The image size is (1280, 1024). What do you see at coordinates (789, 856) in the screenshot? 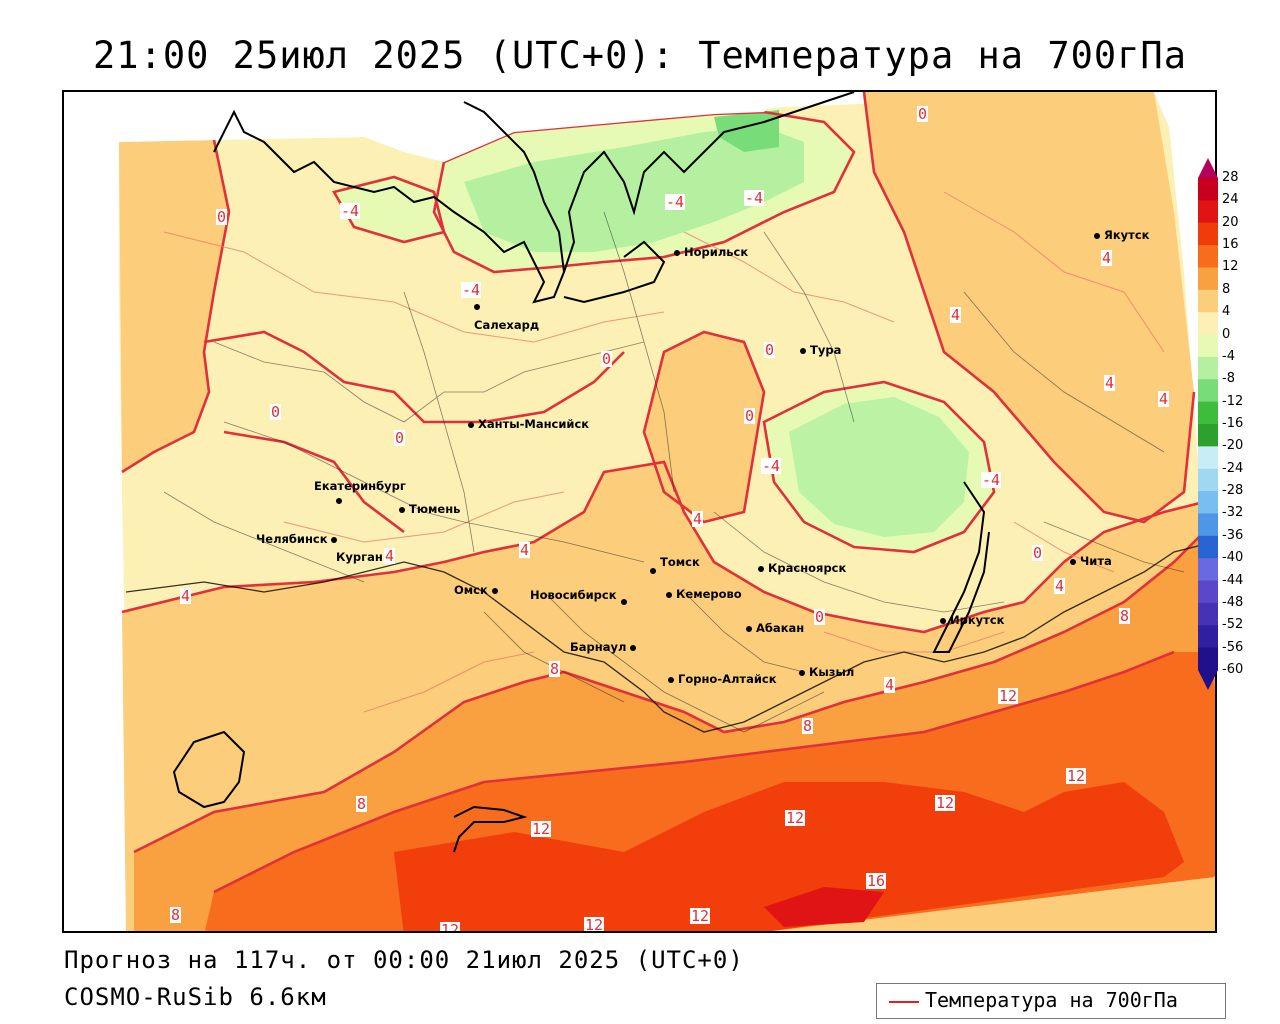
I see `zone-12-16-b` at bounding box center [789, 856].